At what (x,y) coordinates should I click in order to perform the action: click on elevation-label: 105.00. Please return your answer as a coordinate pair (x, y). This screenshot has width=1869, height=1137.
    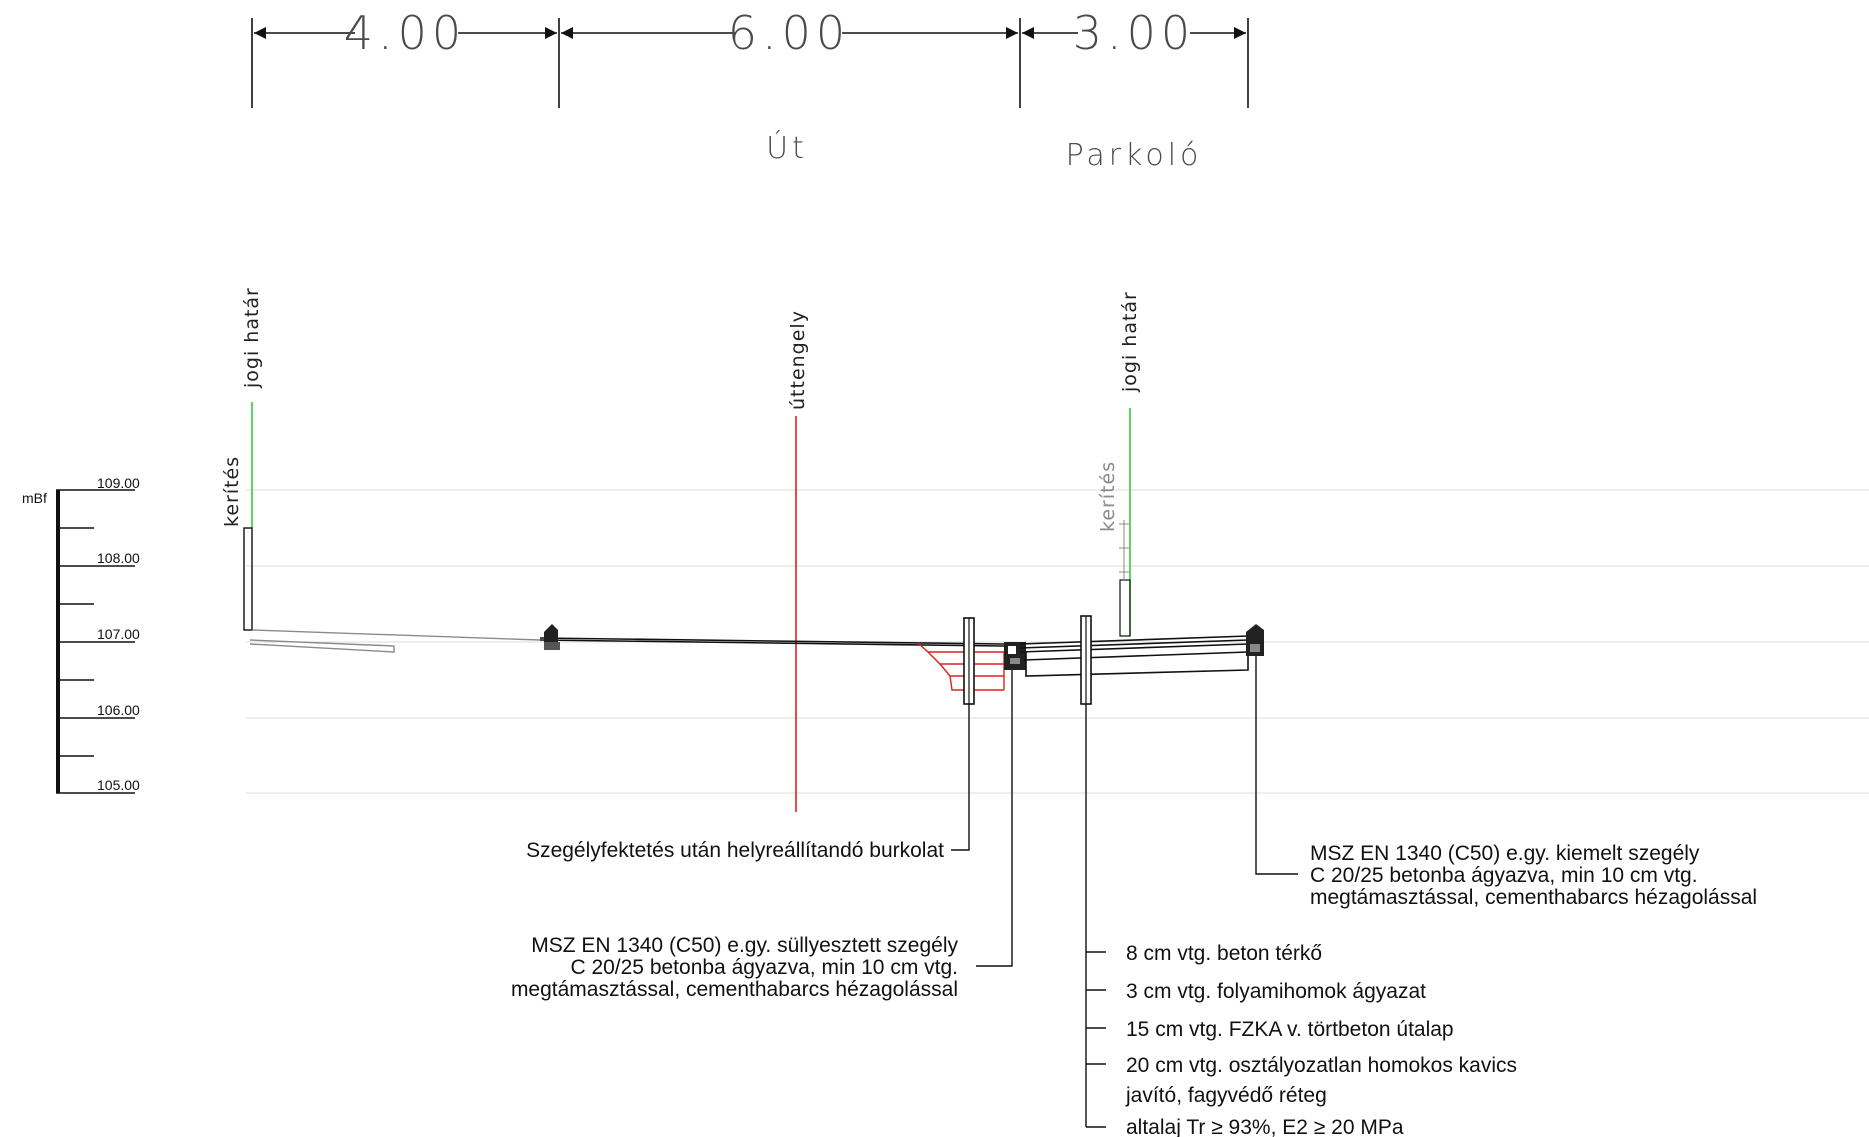
    Looking at the image, I should click on (118, 785).